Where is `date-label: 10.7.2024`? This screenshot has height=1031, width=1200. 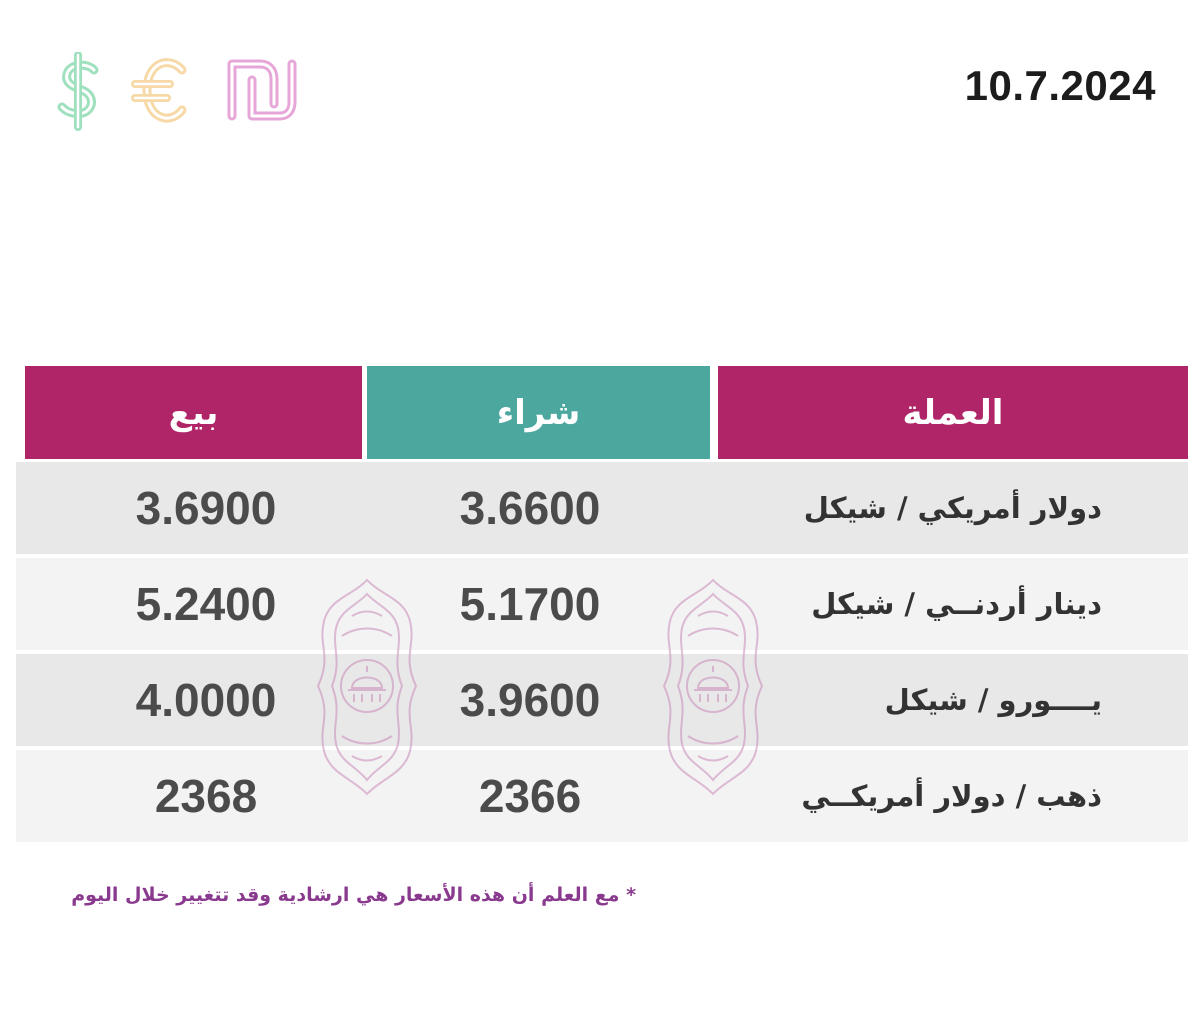 date-label: 10.7.2024 is located at coordinates (1060, 85).